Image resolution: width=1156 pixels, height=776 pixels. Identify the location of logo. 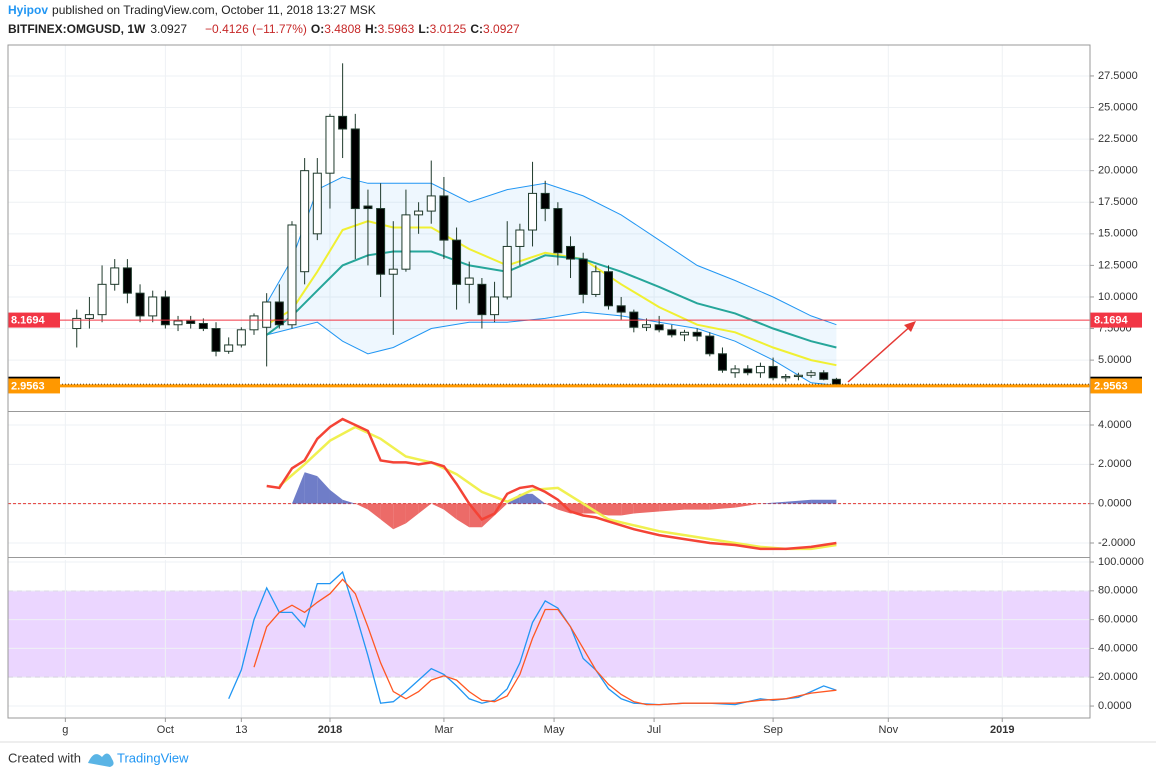
(101, 760).